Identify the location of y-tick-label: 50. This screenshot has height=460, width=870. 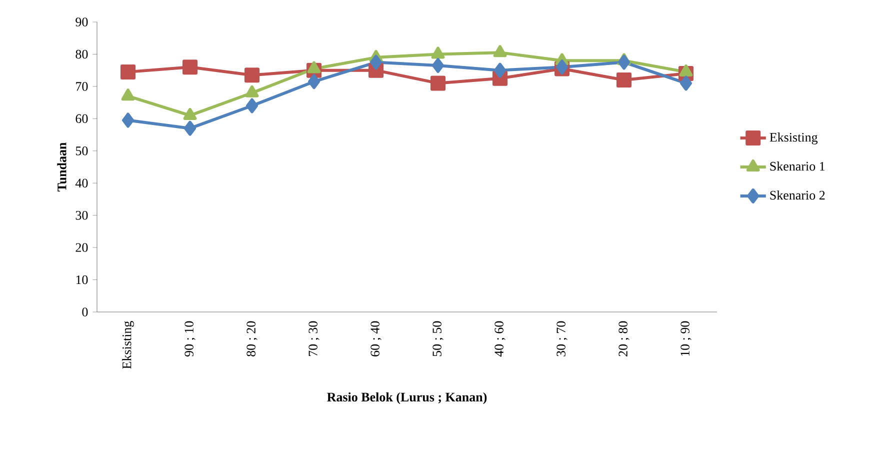
(82, 151).